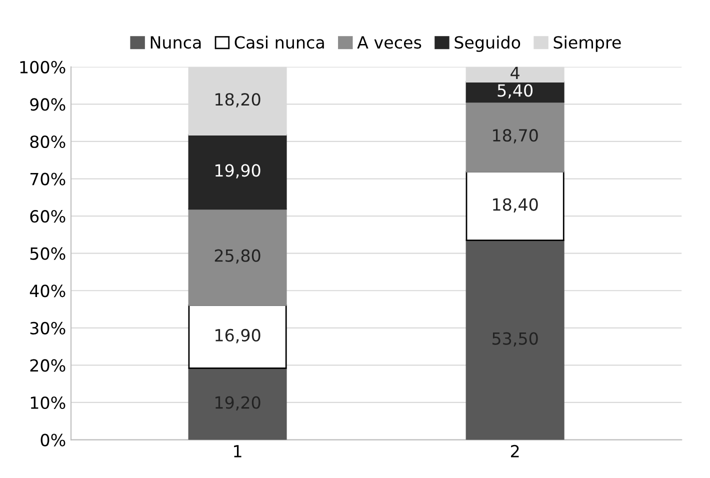 This screenshot has width=710, height=478. I want to click on data-label: 18,40, so click(515, 205).